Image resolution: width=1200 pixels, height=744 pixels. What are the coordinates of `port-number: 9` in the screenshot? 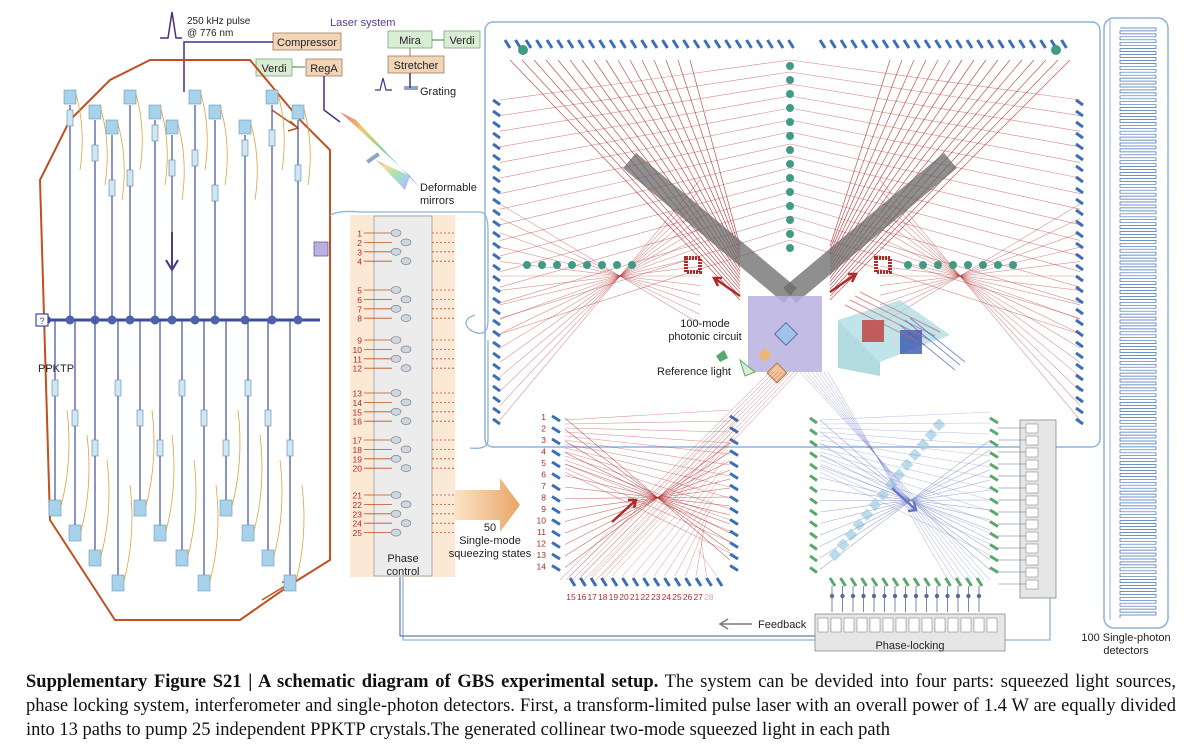 It's located at (543, 509).